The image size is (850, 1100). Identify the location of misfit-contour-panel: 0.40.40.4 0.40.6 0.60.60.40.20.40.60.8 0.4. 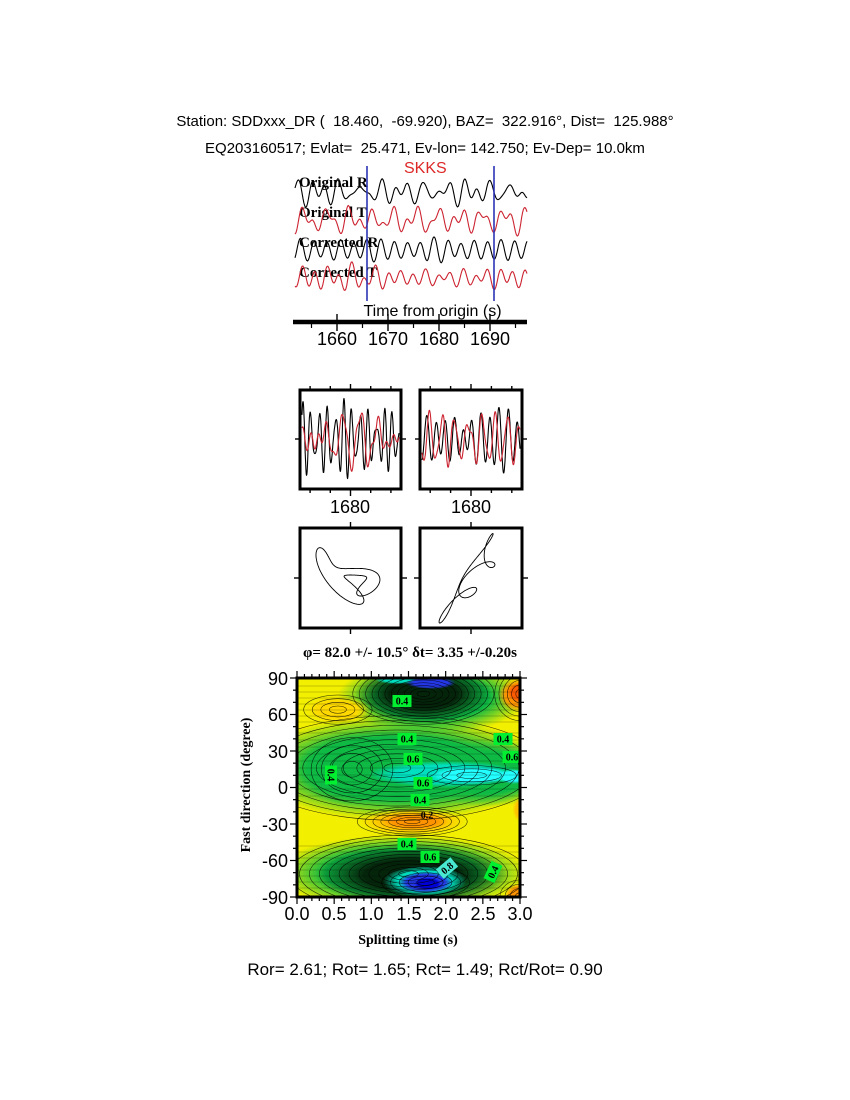
(408, 787).